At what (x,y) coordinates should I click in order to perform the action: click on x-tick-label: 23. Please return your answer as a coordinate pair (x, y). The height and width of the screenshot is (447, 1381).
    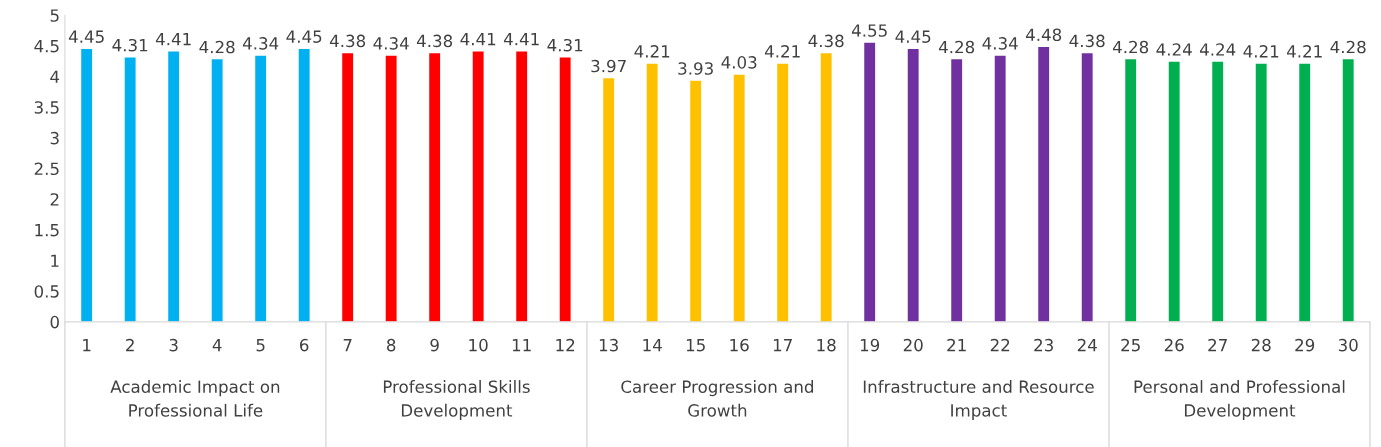
    Looking at the image, I should click on (1043, 345).